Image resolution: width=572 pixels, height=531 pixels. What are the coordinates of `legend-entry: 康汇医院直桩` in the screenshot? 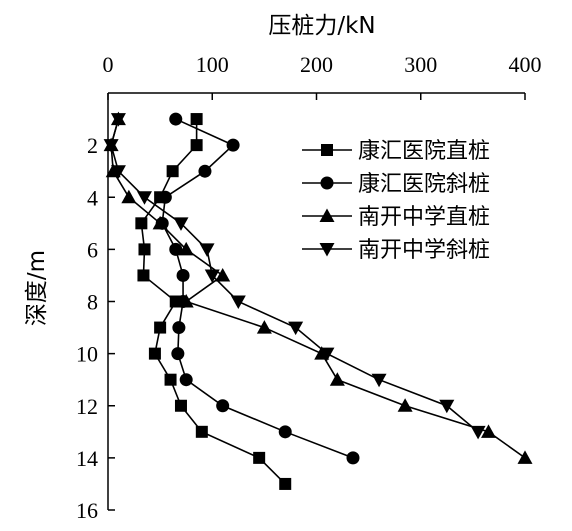 It's located at (396, 151).